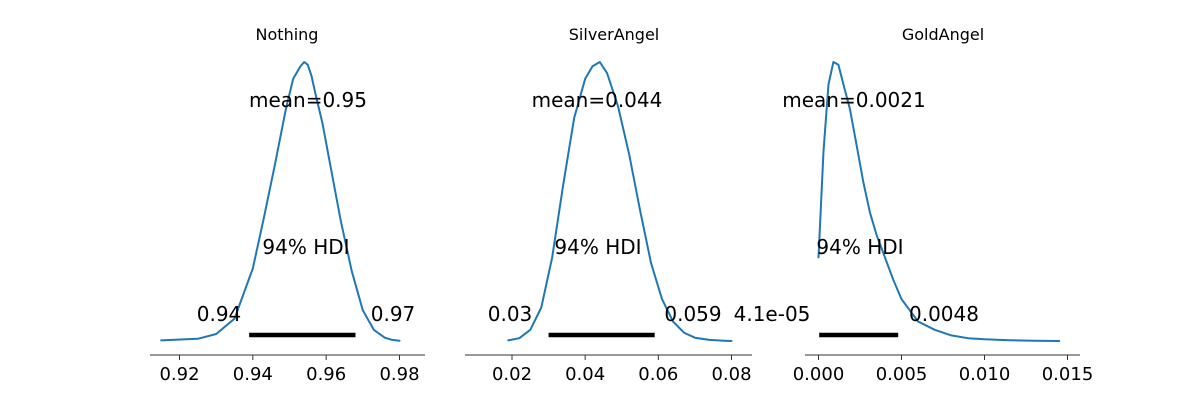  What do you see at coordinates (510, 314) in the screenshot?
I see `hdi-low-label: 0.03` at bounding box center [510, 314].